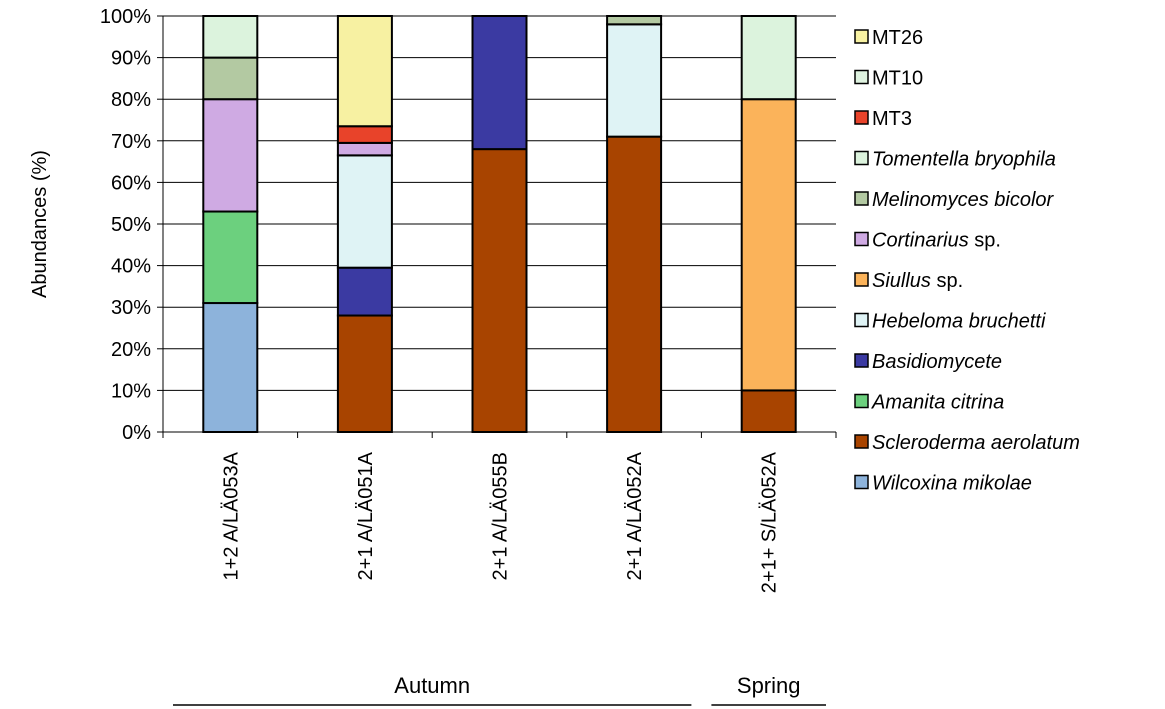 Image resolution: width=1165 pixels, height=709 pixels. Describe the element at coordinates (131, 183) in the screenshot. I see `y-tick-label: 60%` at that location.